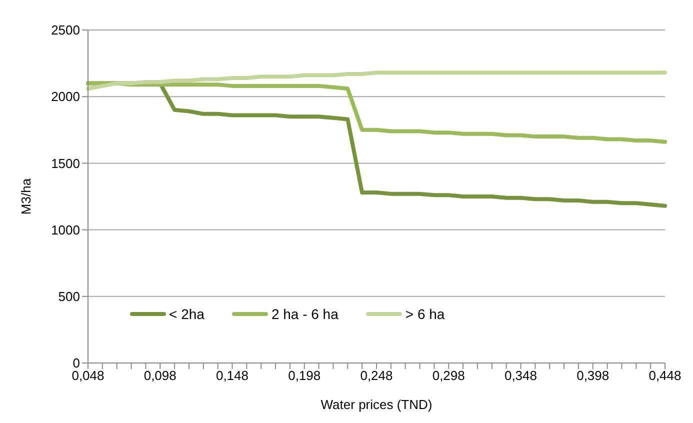 This screenshot has height=423, width=693. Describe the element at coordinates (69, 296) in the screenshot. I see `y-tick-label: 500` at that location.